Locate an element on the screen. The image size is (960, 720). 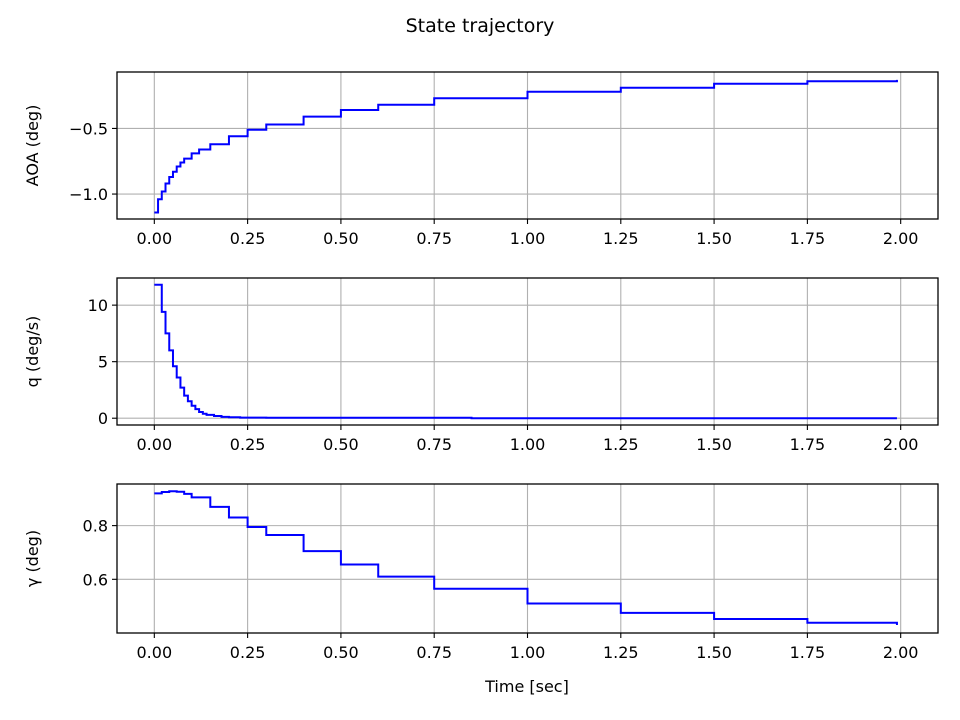
y-tick-label: 0.6 is located at coordinates (95, 579).